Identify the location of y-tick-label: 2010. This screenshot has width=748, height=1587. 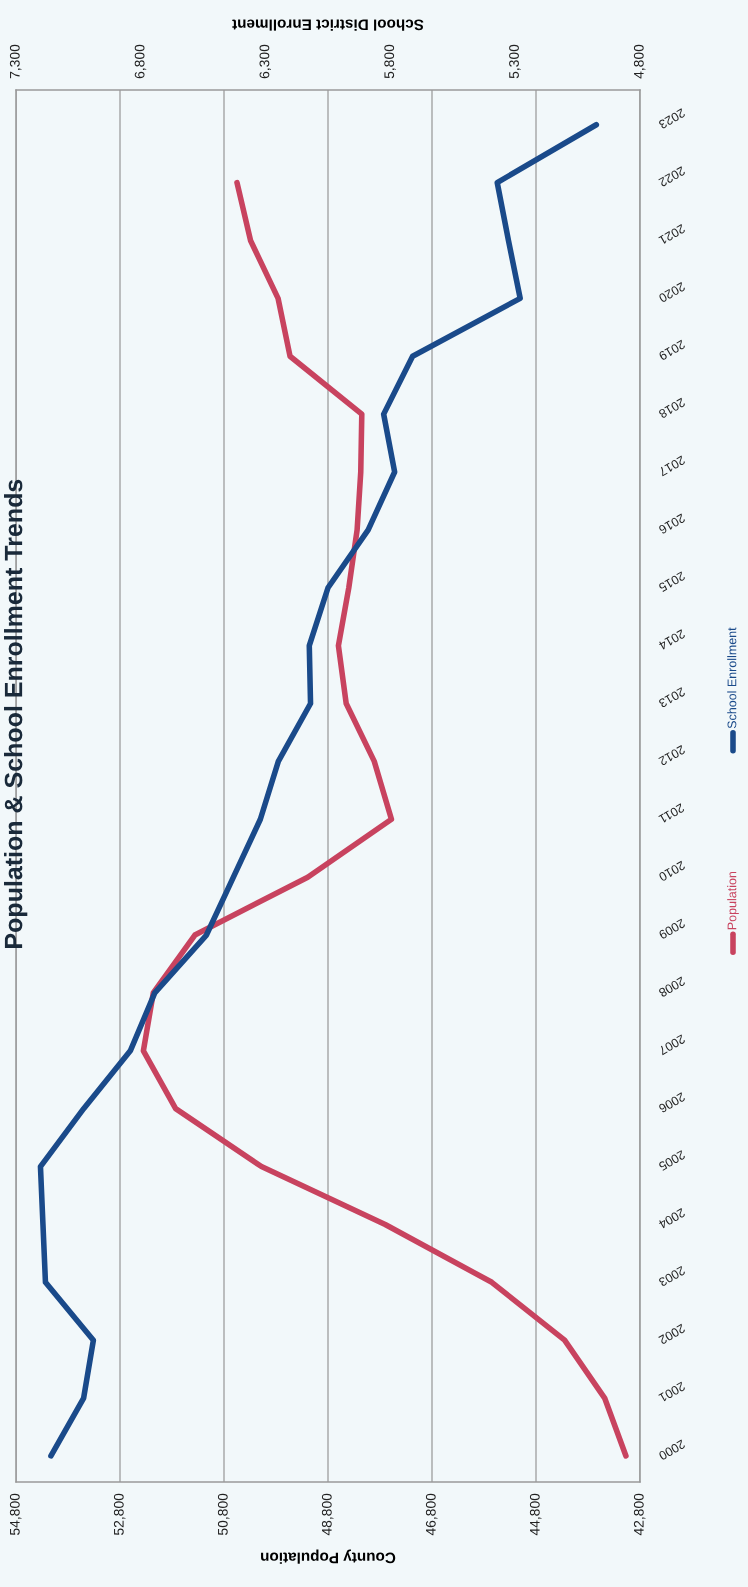
(672, 871).